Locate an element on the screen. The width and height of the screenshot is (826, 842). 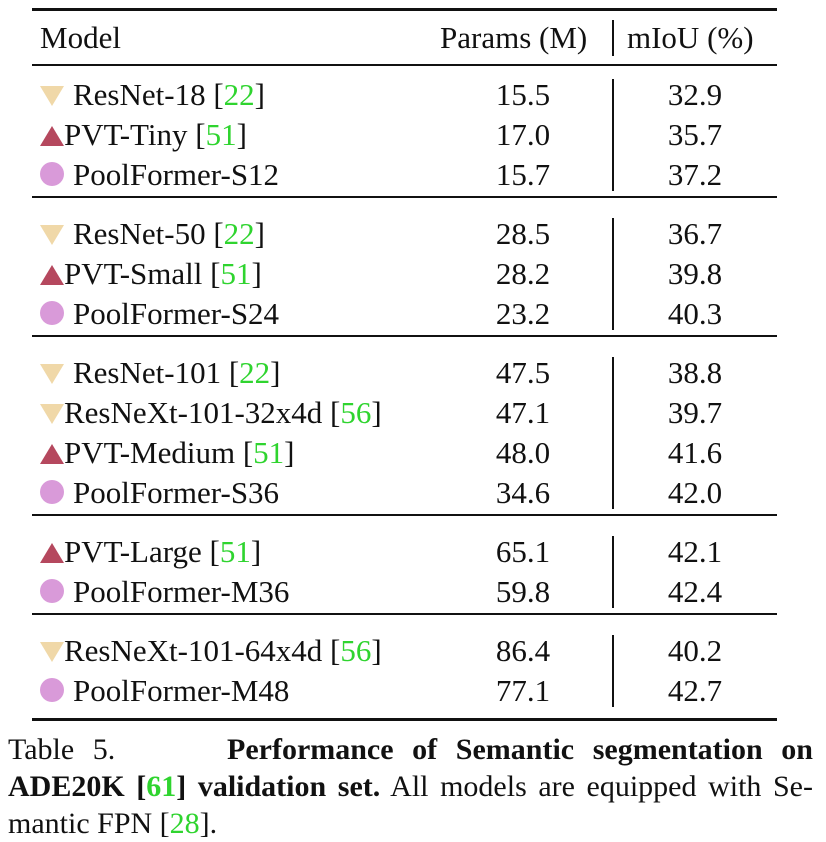
model-name: PoolFormer-M48 is located at coordinates (181, 690).